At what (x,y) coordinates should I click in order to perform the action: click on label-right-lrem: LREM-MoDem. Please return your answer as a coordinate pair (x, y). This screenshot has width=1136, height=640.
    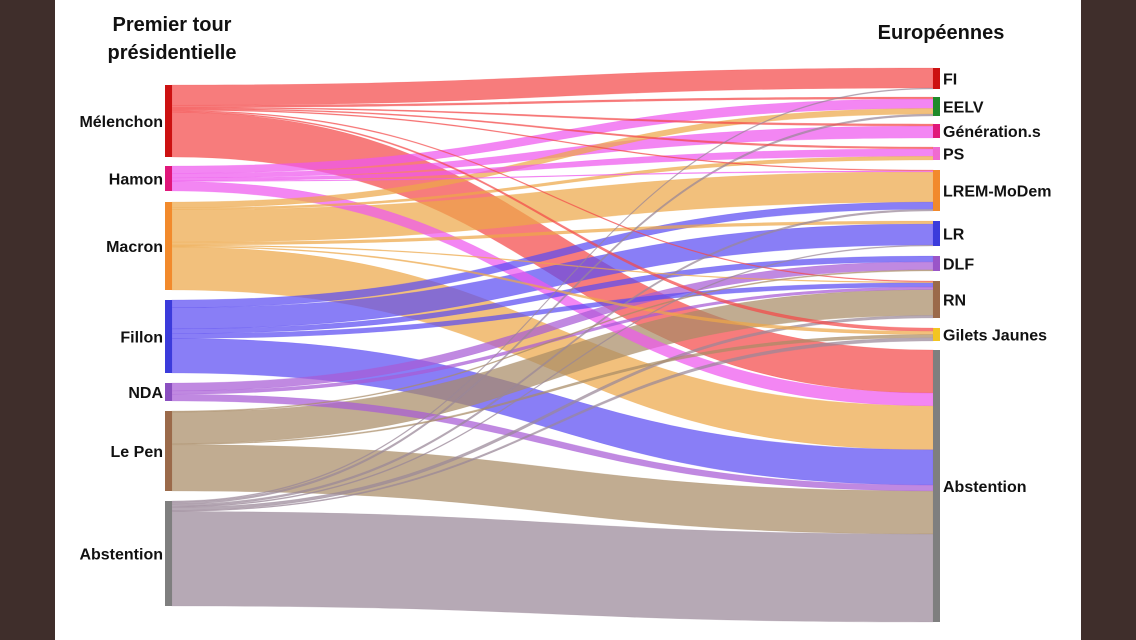
    Looking at the image, I should click on (997, 192).